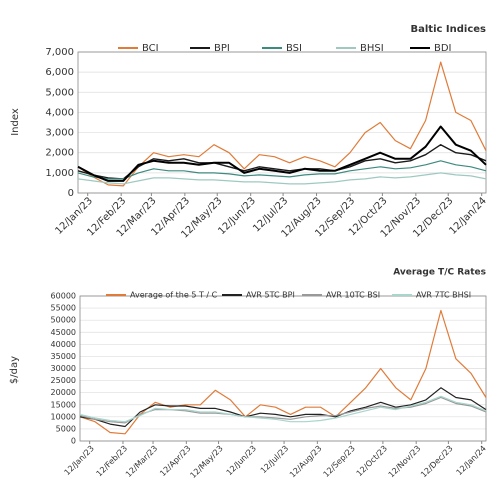  What do you see at coordinates (59, 52) in the screenshot?
I see `y-tick-label: 7,000` at bounding box center [59, 52].